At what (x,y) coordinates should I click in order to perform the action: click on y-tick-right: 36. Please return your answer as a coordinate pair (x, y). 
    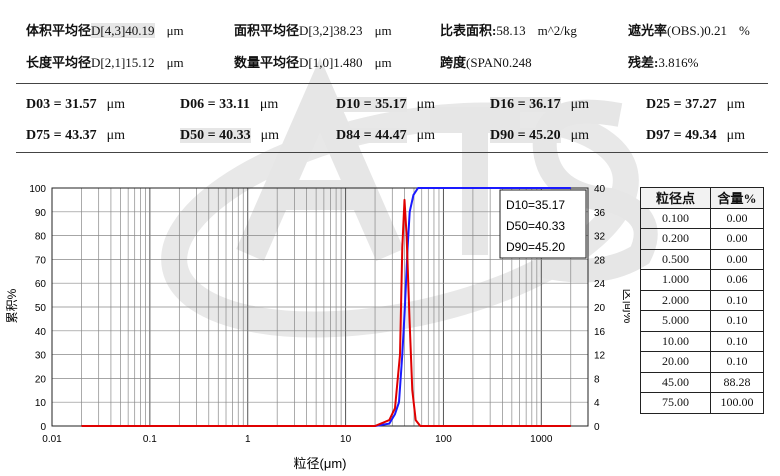
    Looking at the image, I should click on (600, 213).